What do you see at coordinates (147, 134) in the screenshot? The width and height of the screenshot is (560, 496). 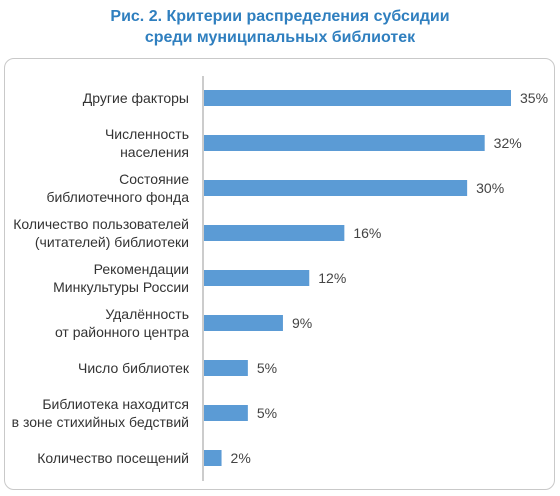 I see `category-label: Численность` at bounding box center [147, 134].